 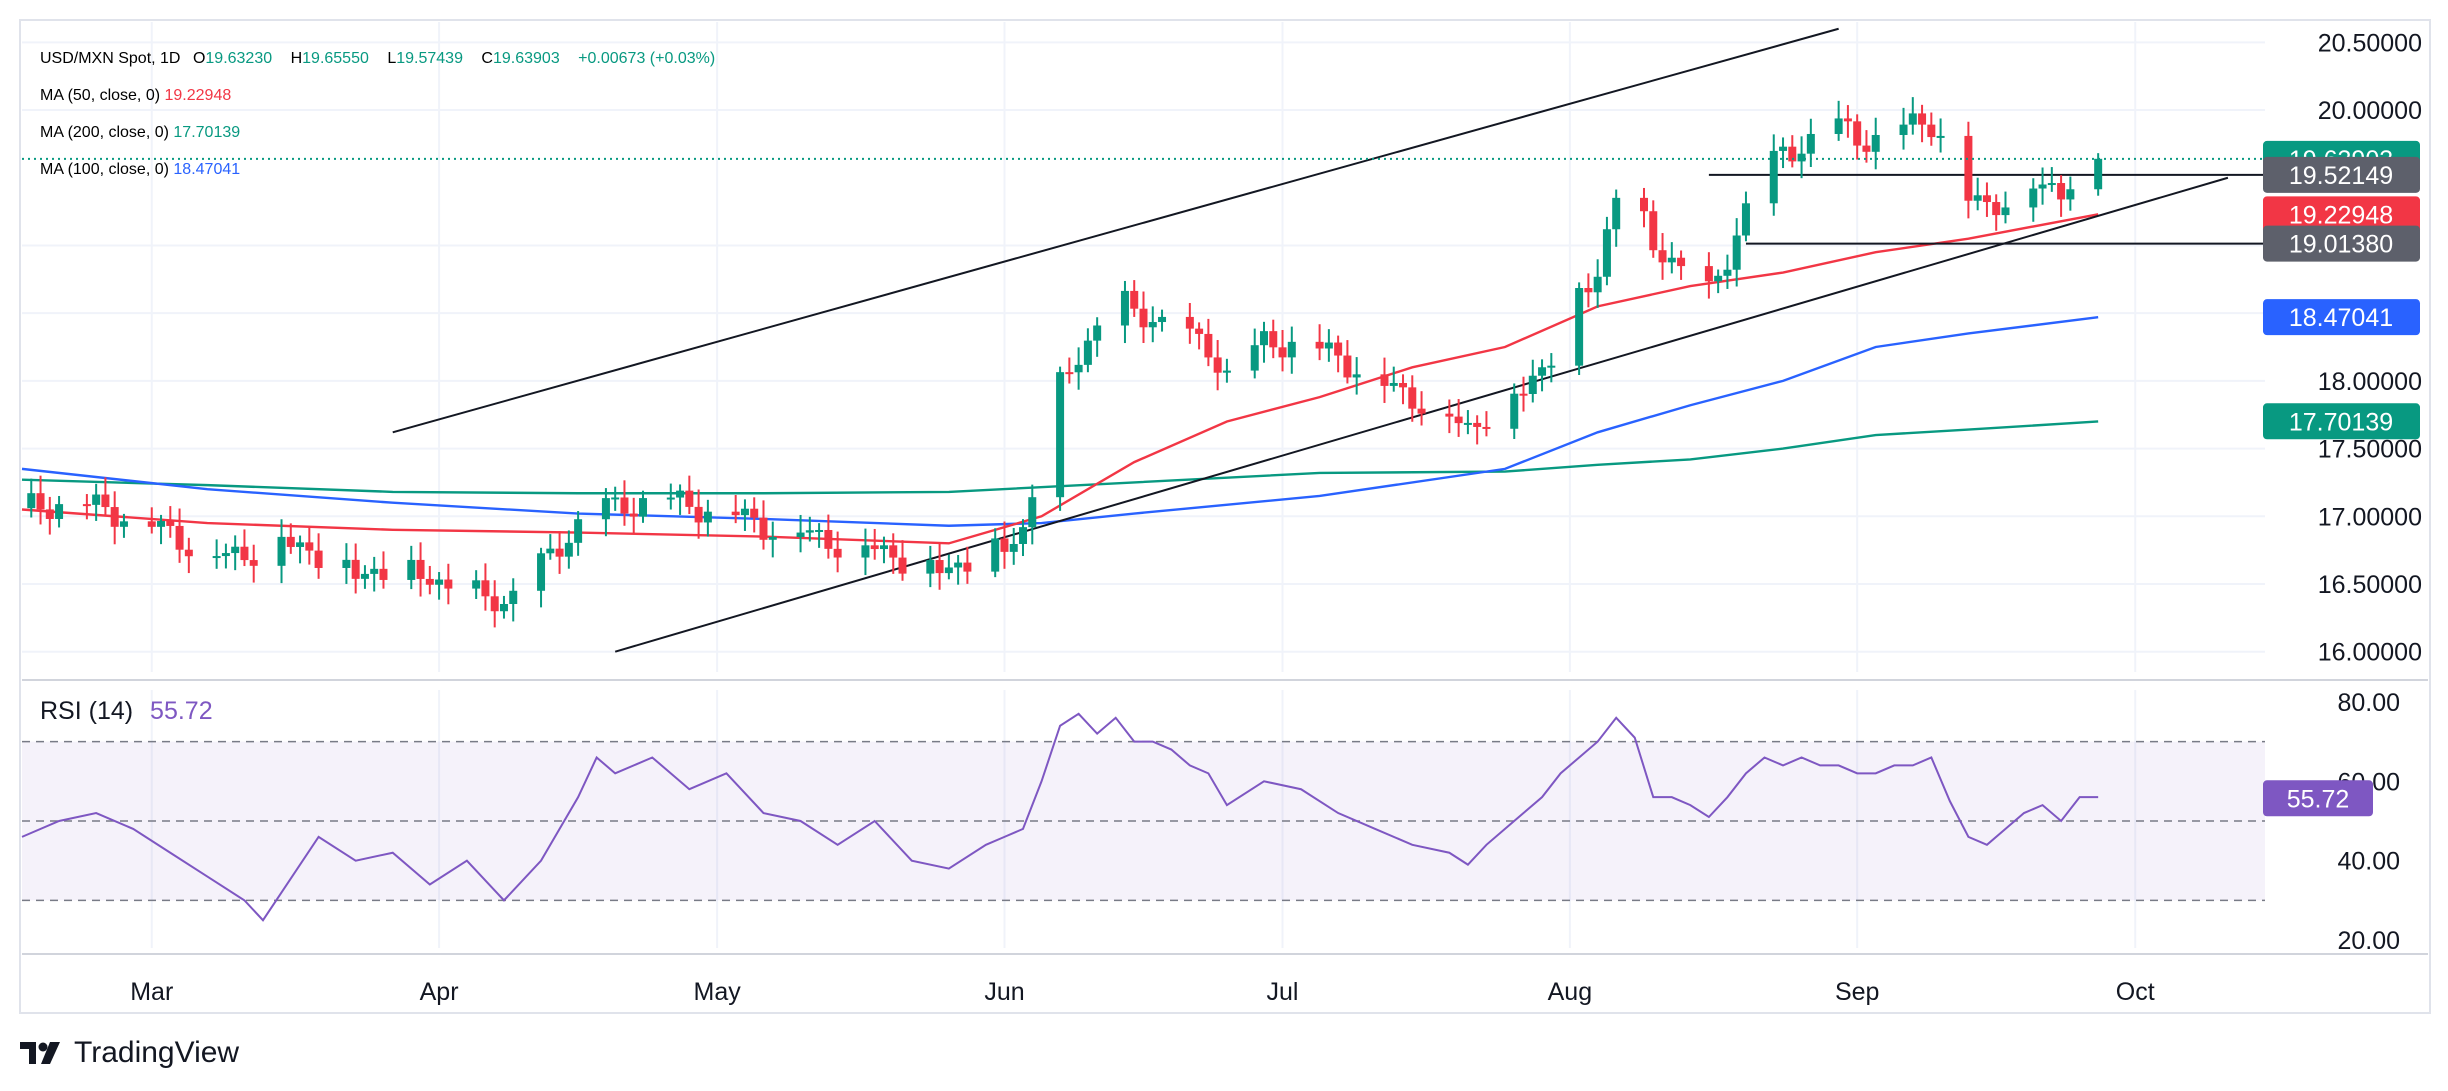 What do you see at coordinates (2370, 653) in the screenshot?
I see `y-tick-label: 16.00000` at bounding box center [2370, 653].